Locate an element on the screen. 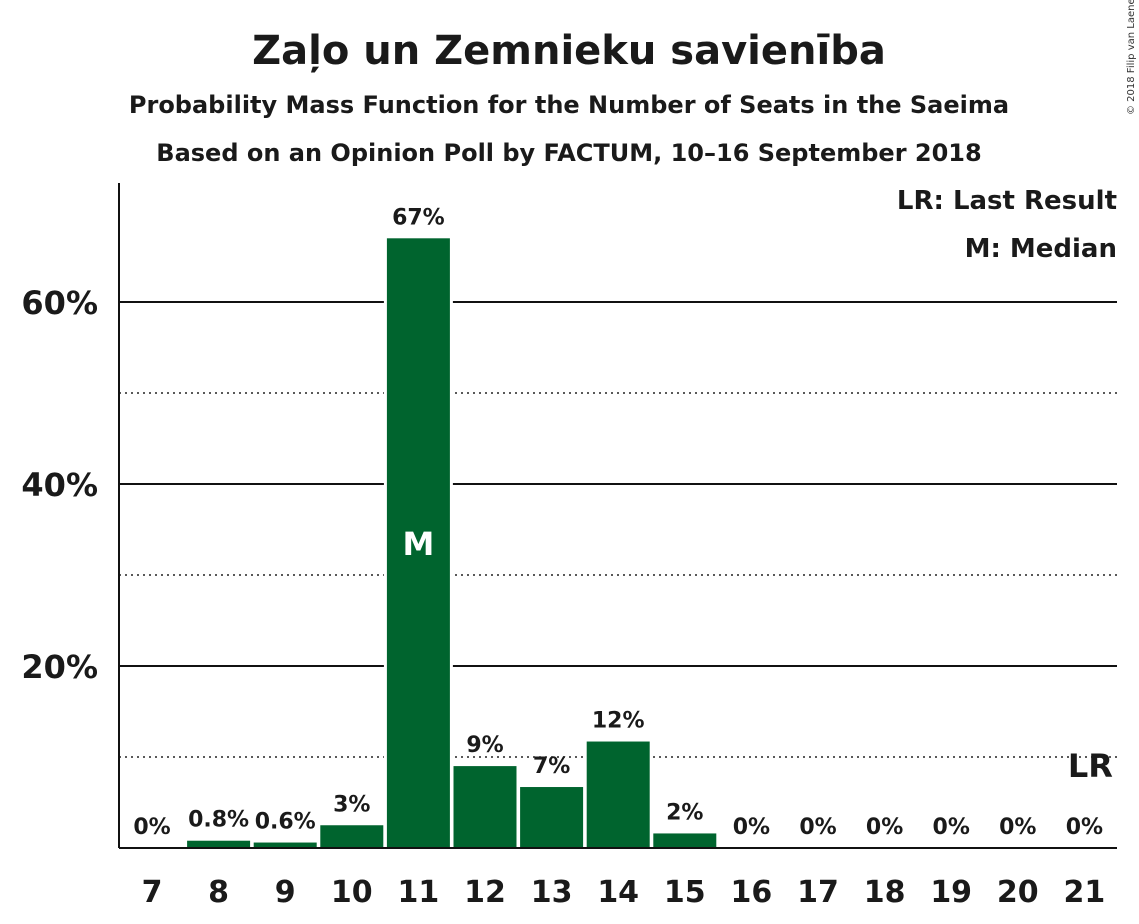 The height and width of the screenshot is (924, 1139). data-label: 67% is located at coordinates (418, 217).